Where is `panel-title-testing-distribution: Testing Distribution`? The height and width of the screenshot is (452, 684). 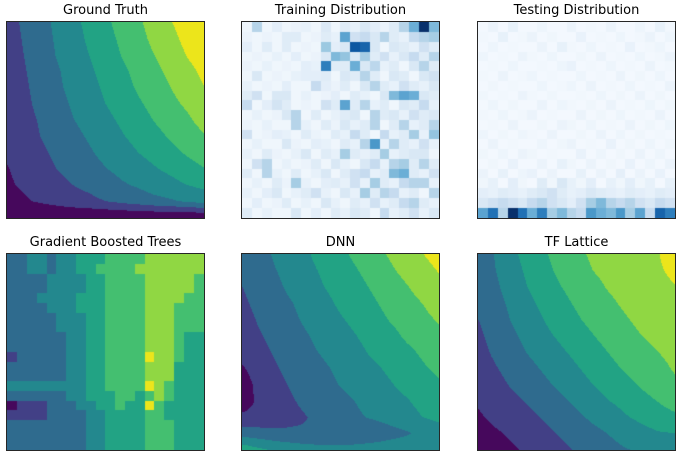 panel-title-testing-distribution: Testing Distribution is located at coordinates (576, 10).